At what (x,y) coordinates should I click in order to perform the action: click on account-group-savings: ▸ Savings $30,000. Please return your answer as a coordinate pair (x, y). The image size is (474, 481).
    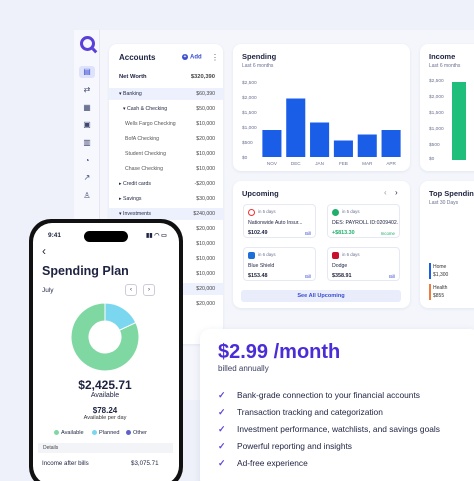
    Looking at the image, I should click on (167, 199).